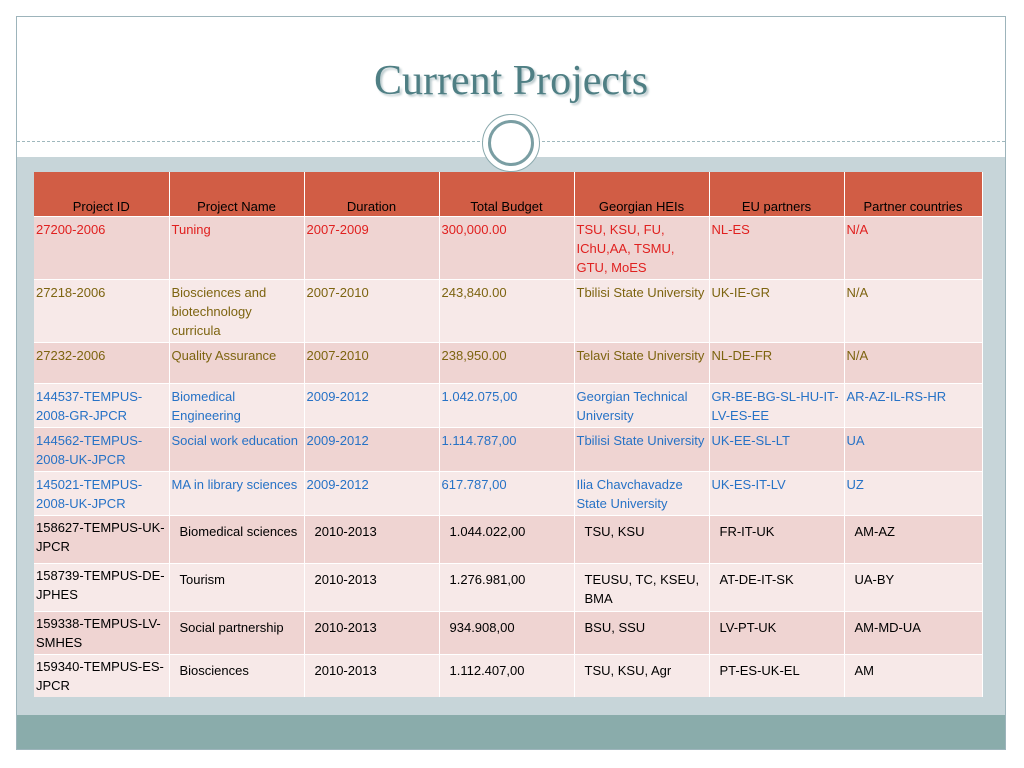  What do you see at coordinates (102, 449) in the screenshot?
I see `cell-project-id: 144562-TEMPUS-2008-UK-JPCR` at bounding box center [102, 449].